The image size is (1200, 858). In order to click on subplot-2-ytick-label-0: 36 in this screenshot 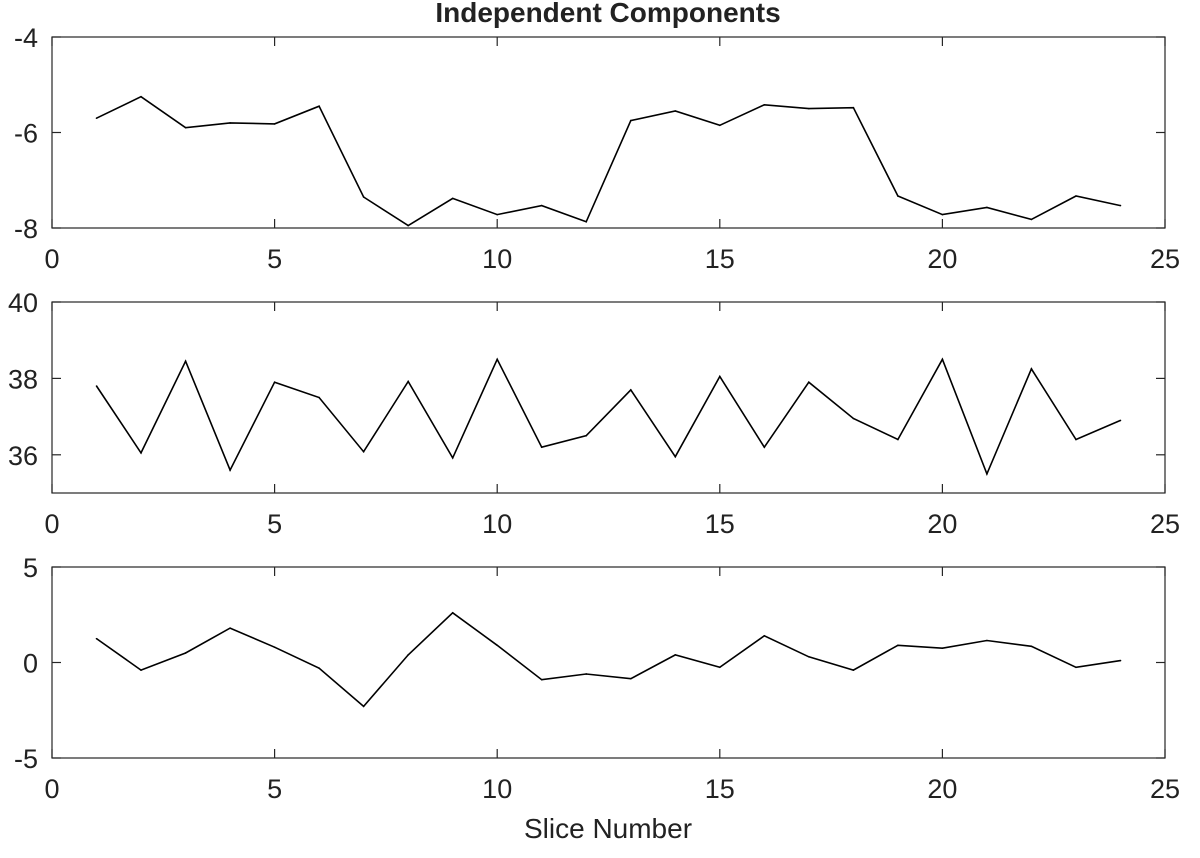, I will do `click(23, 456)`.